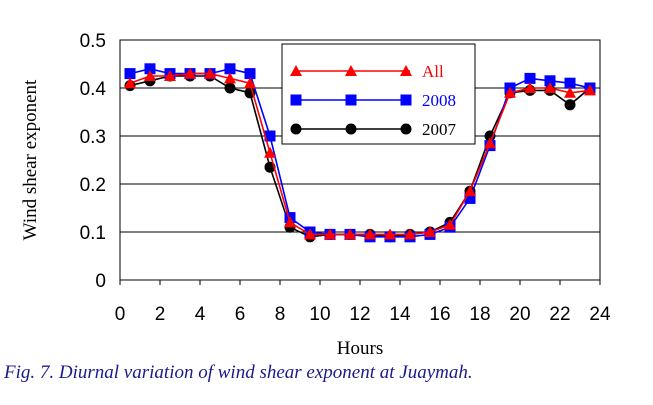 This screenshot has height=405, width=653. I want to click on legend-box, so click(378, 94).